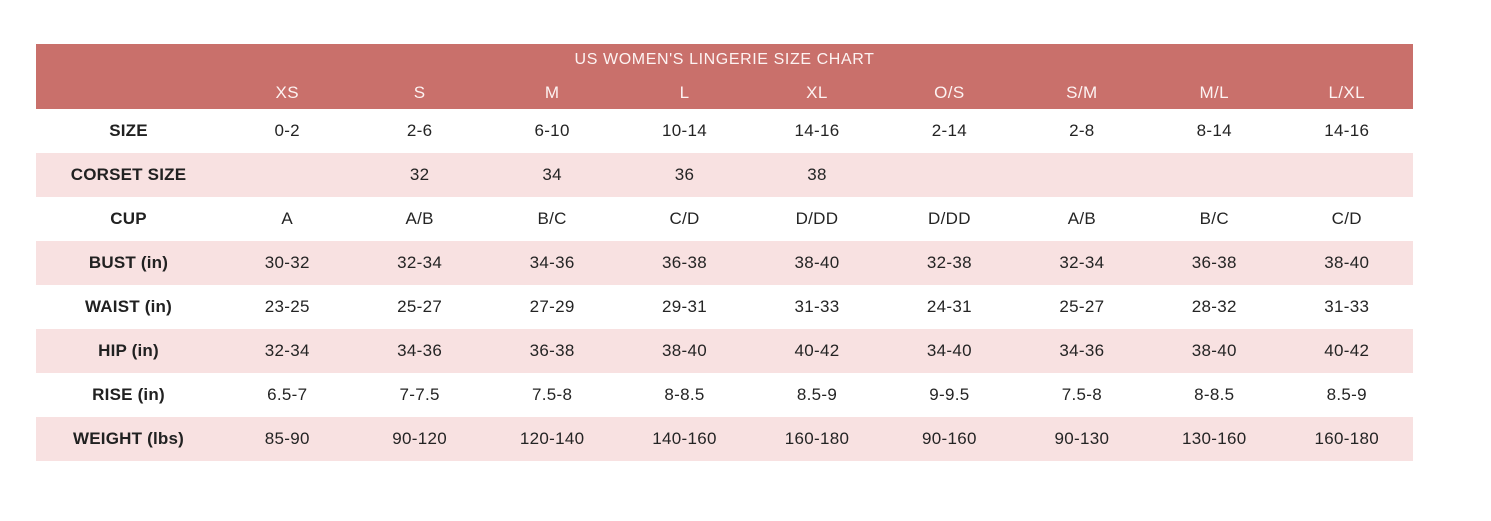 The width and height of the screenshot is (1491, 521). I want to click on table-cell: 120-140, so click(552, 438).